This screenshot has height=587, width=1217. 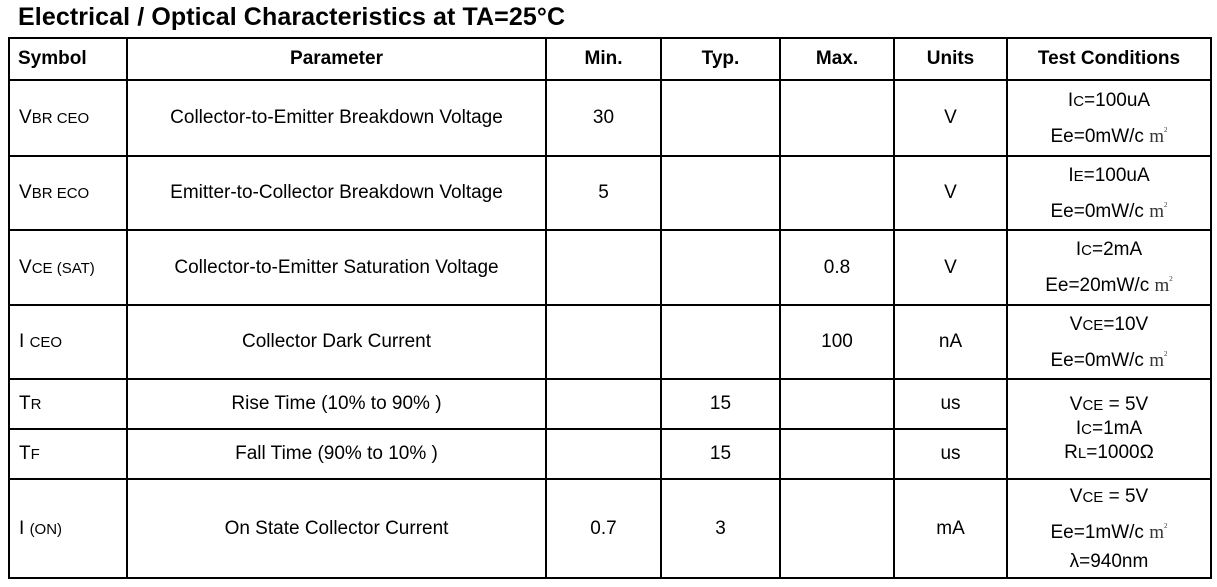 I want to click on parameter-cell: Emitter-to-Collector Breakdown Voltage, so click(x=336, y=193).